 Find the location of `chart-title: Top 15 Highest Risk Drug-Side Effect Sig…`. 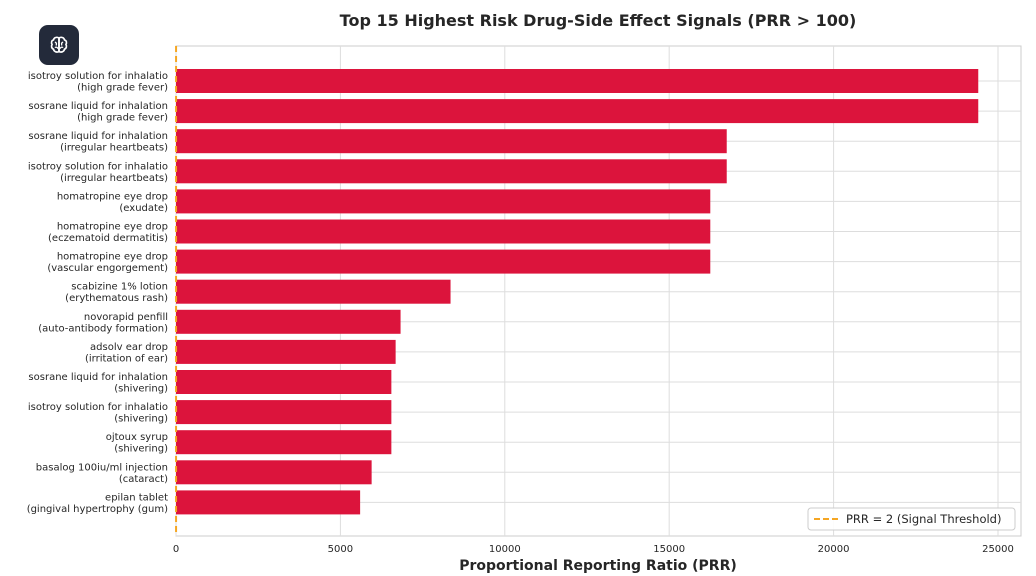

chart-title: Top 15 Highest Risk Drug-Side Effect Sig… is located at coordinates (598, 20).